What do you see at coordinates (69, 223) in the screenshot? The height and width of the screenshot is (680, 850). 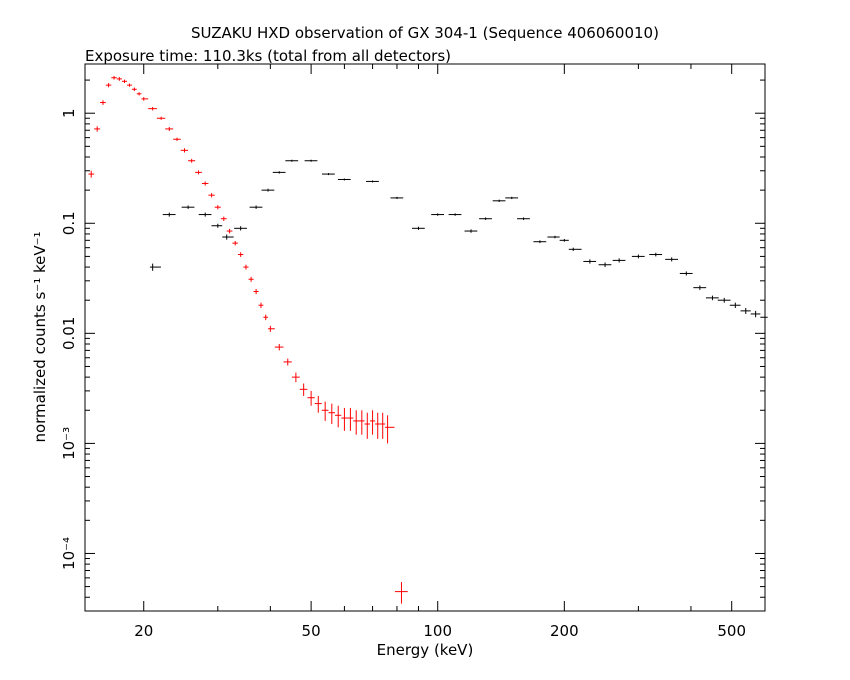 I see `y-tick-label: 0.1` at bounding box center [69, 223].